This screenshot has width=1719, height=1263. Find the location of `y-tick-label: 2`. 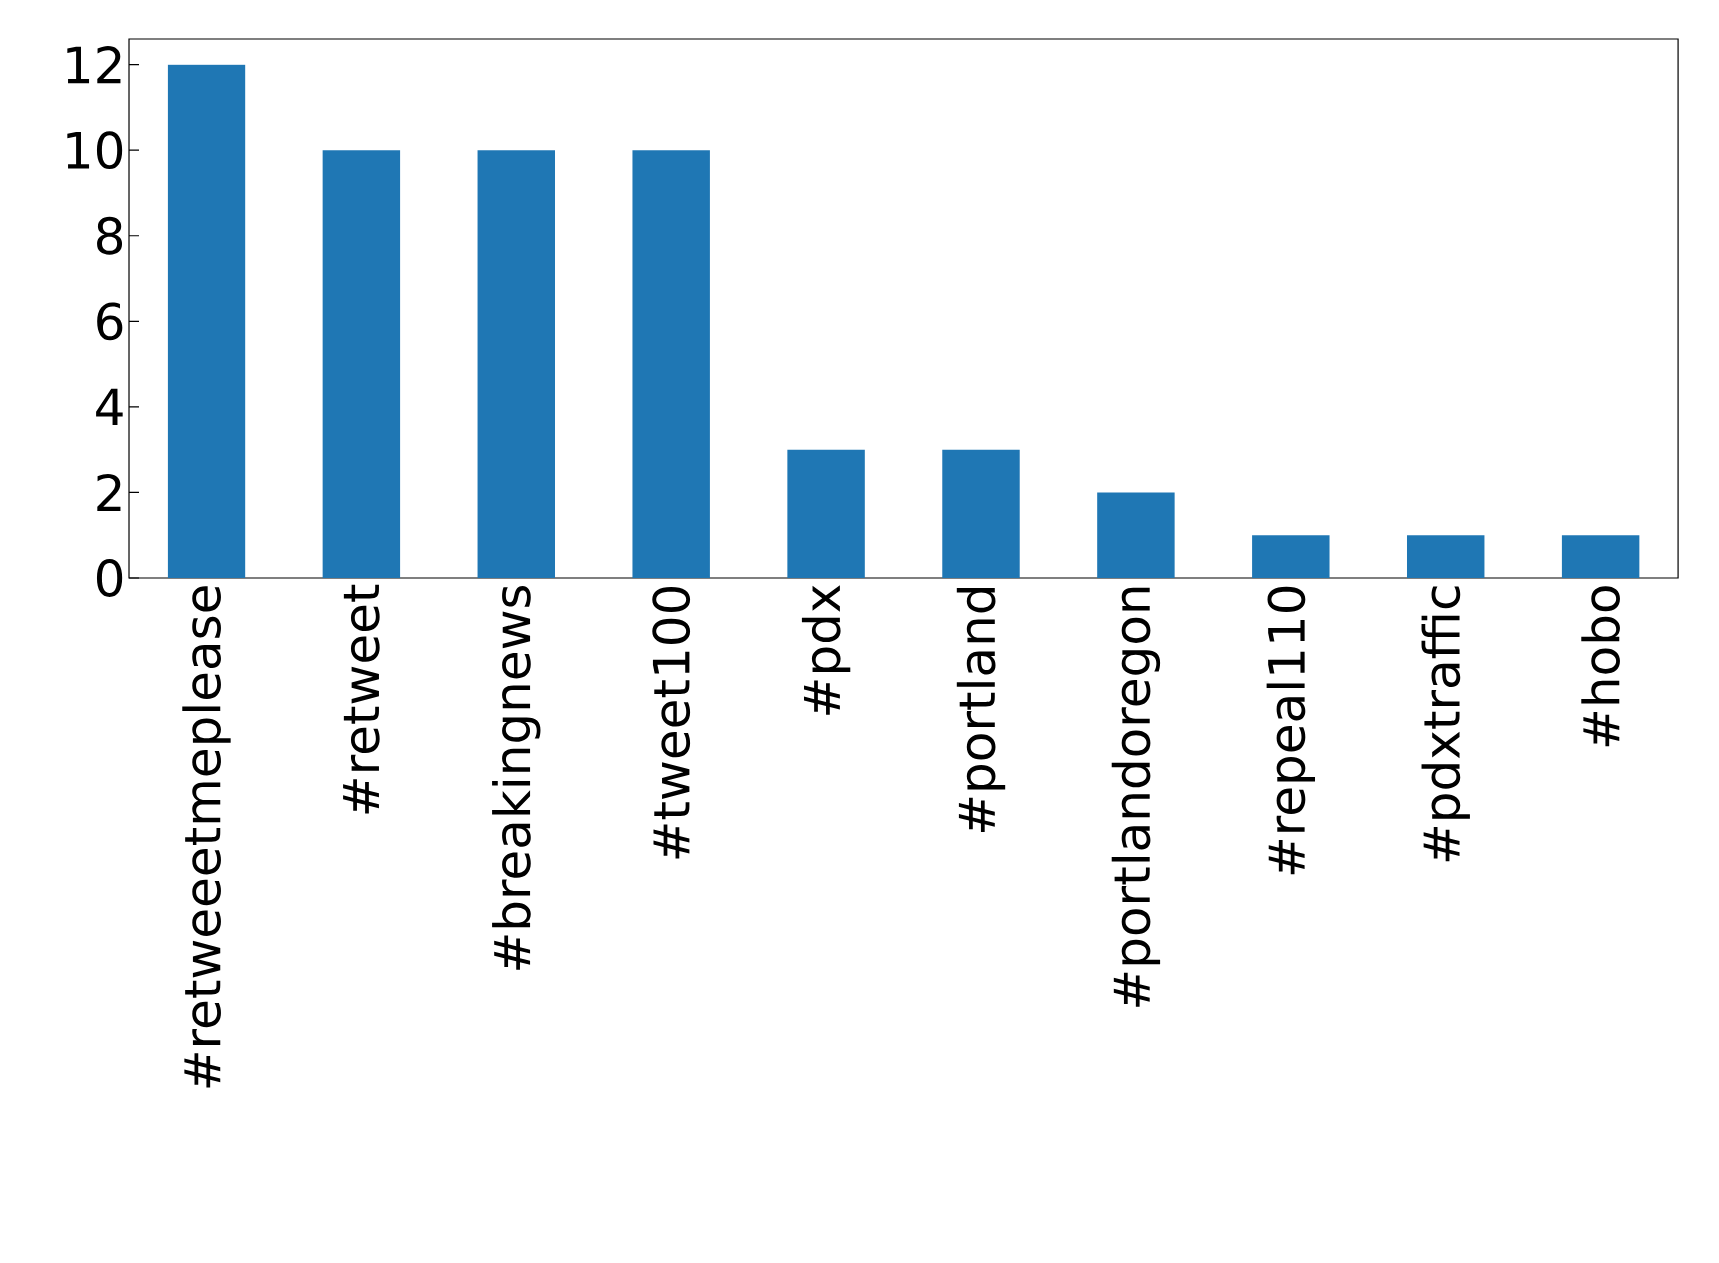

y-tick-label: 2 is located at coordinates (109, 492).